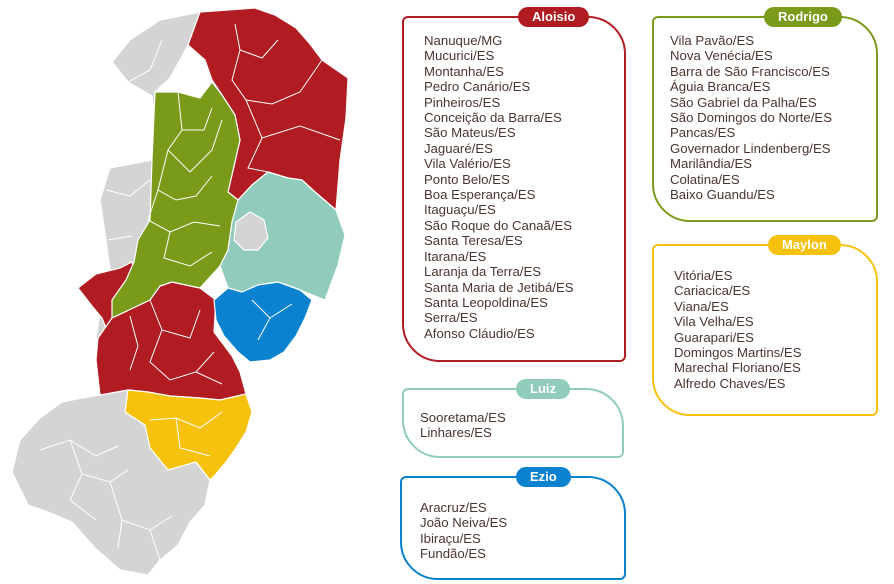 This screenshot has height=584, width=894. Describe the element at coordinates (467, 179) in the screenshot. I see `city-item: Ponto Belo/ES` at that location.